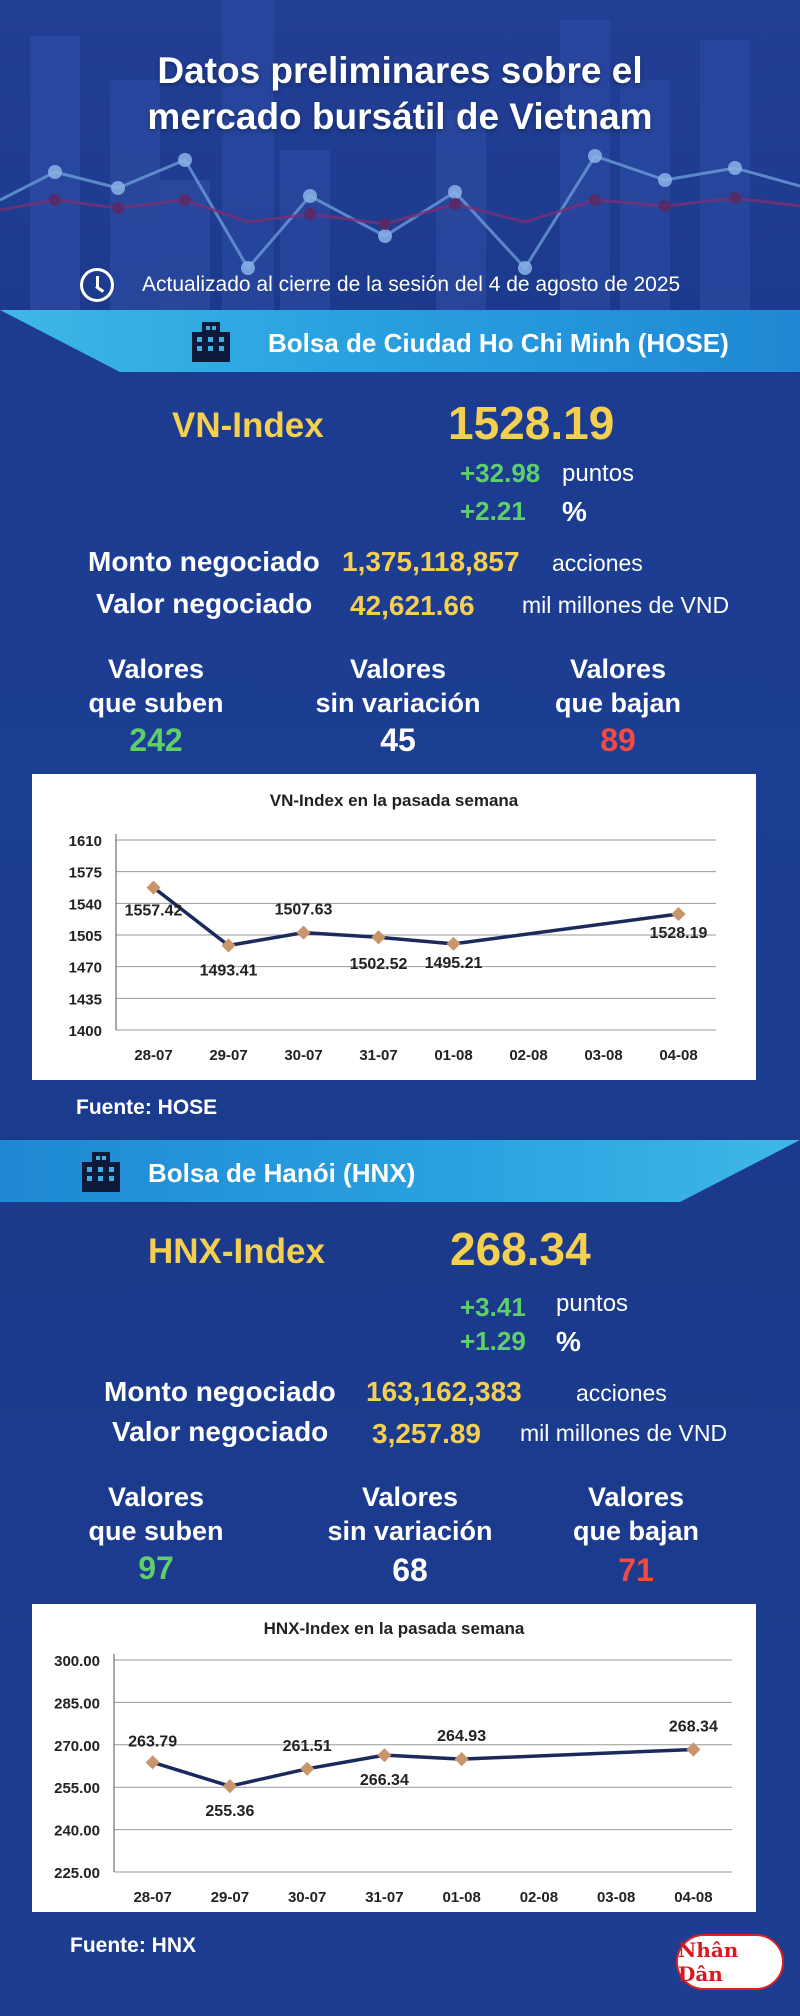  I want to click on y-tick-label: 300.00, so click(77, 1661).